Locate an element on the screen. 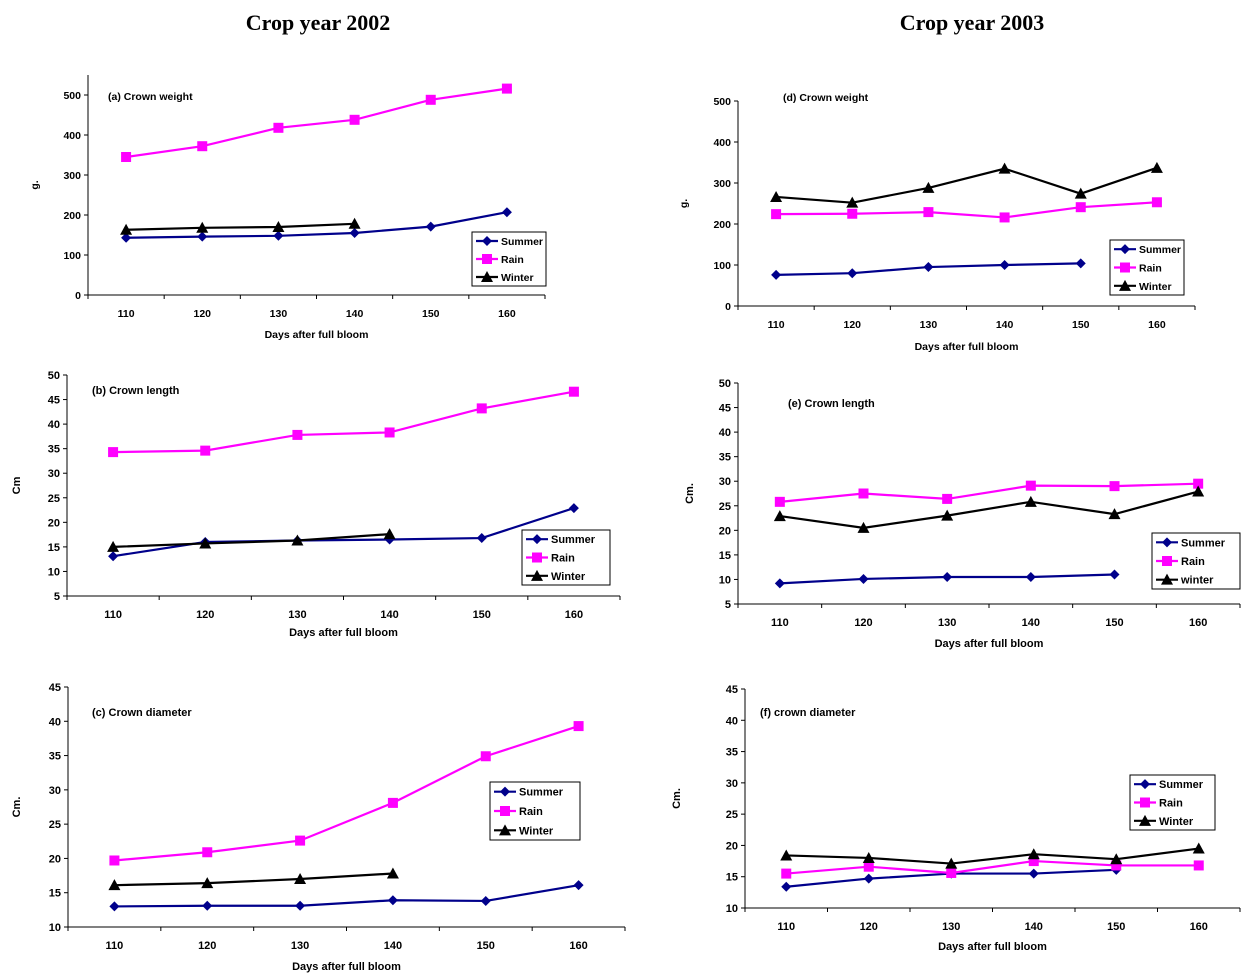 The width and height of the screenshot is (1254, 975). series-winter is located at coordinates (253, 879).